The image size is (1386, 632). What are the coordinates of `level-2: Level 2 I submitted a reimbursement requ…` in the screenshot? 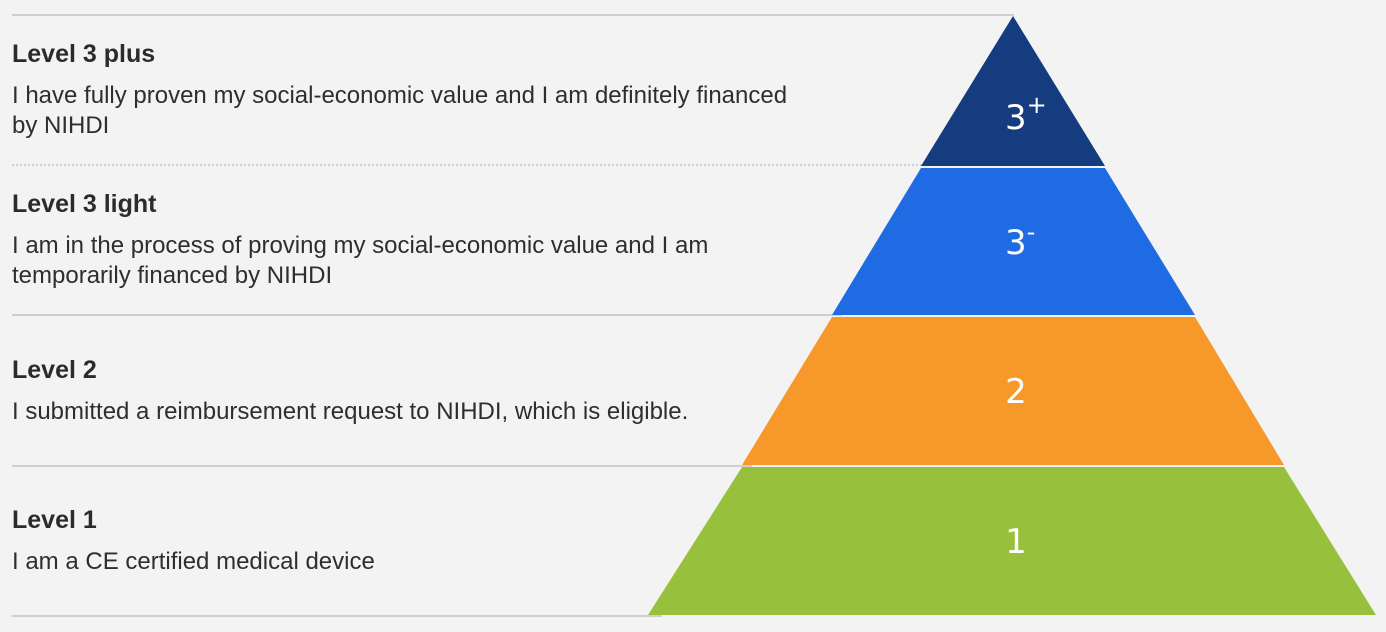 It's located at (412, 391).